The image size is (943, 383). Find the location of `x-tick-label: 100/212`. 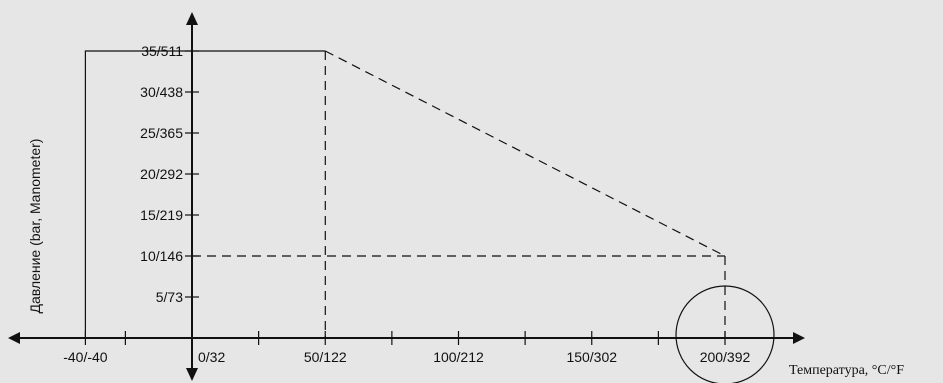

x-tick-label: 100/212 is located at coordinates (458, 357).